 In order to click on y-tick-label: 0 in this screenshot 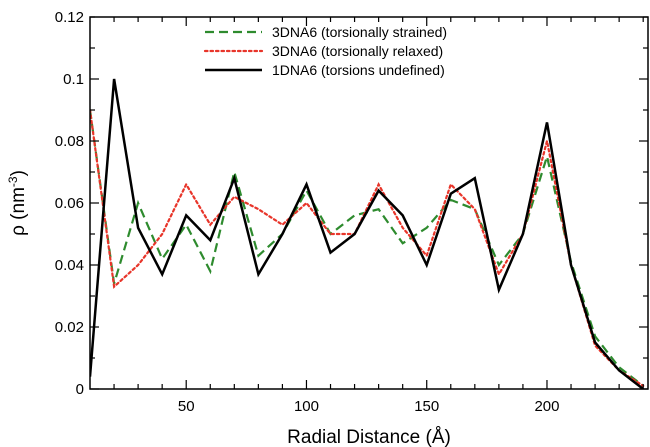, I will do `click(80, 389)`.